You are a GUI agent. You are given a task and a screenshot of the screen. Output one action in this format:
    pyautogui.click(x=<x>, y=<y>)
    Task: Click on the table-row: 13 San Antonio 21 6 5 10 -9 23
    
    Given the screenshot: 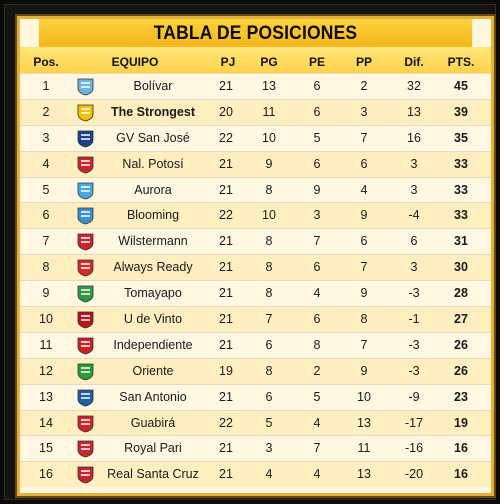 What is the action you would take?
    pyautogui.click(x=255, y=396)
    